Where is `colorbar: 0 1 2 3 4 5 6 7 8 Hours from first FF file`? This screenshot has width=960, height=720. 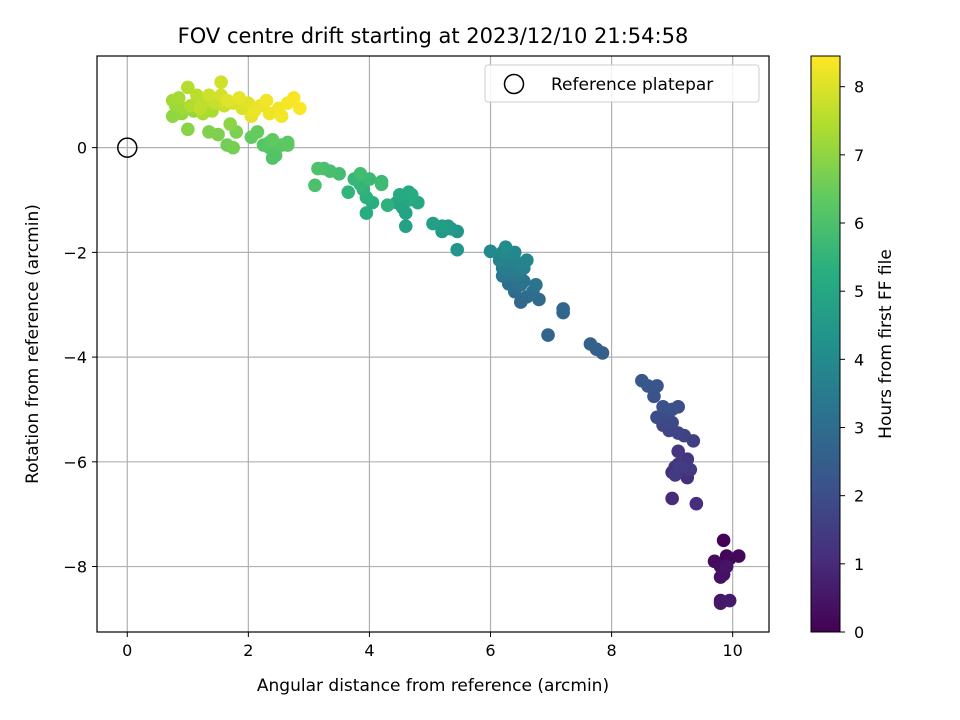 colorbar: 0 1 2 3 4 5 6 7 8 Hours from first FF file is located at coordinates (853, 348).